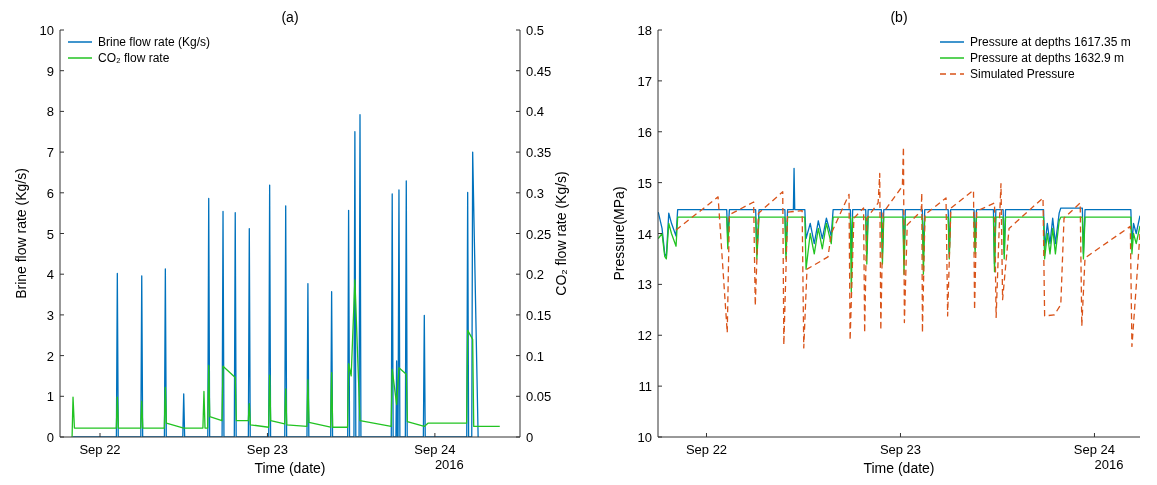 This screenshot has width=1157, height=485. I want to click on y-tick-label: 0, so click(50, 437).